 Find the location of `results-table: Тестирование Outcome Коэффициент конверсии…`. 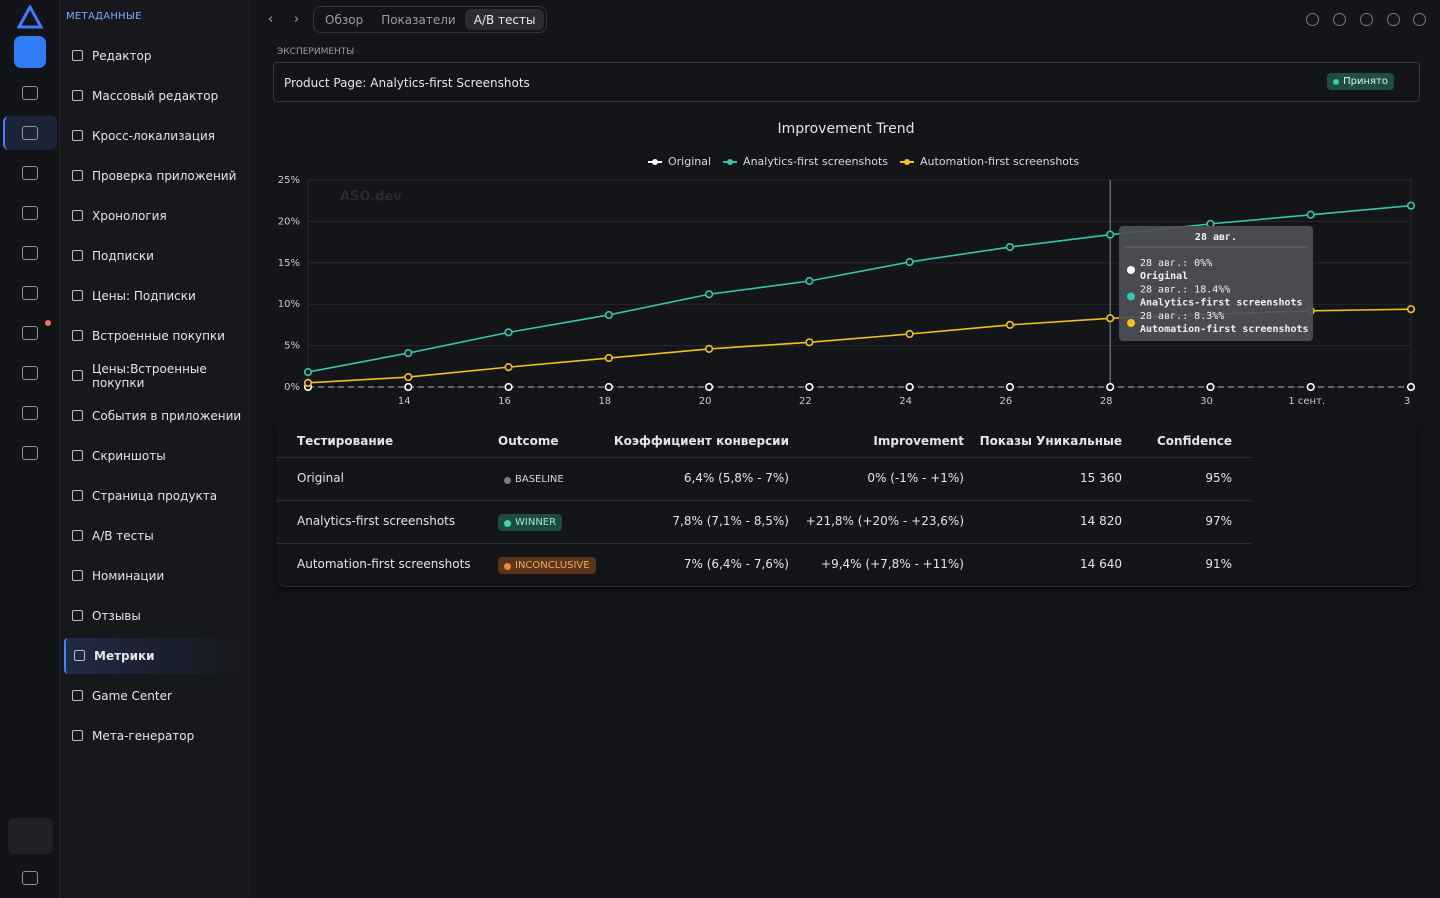

results-table: Тестирование Outcome Коэффициент конверсии… is located at coordinates (846, 505).